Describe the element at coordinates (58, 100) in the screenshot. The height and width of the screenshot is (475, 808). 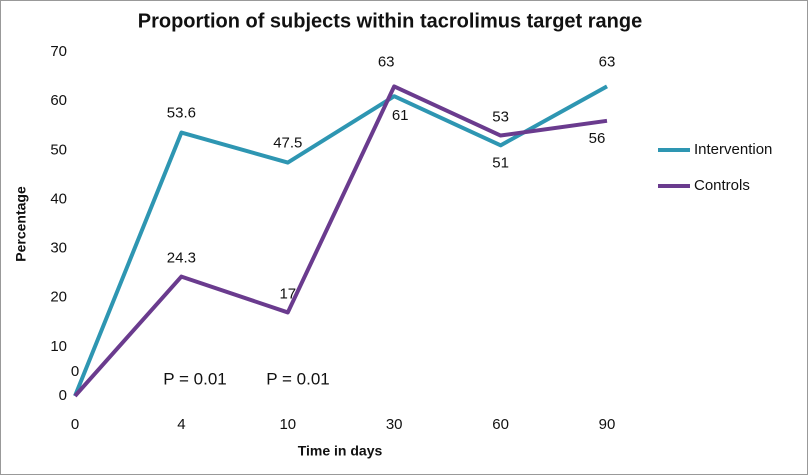
I see `y-tick-label: 60` at that location.